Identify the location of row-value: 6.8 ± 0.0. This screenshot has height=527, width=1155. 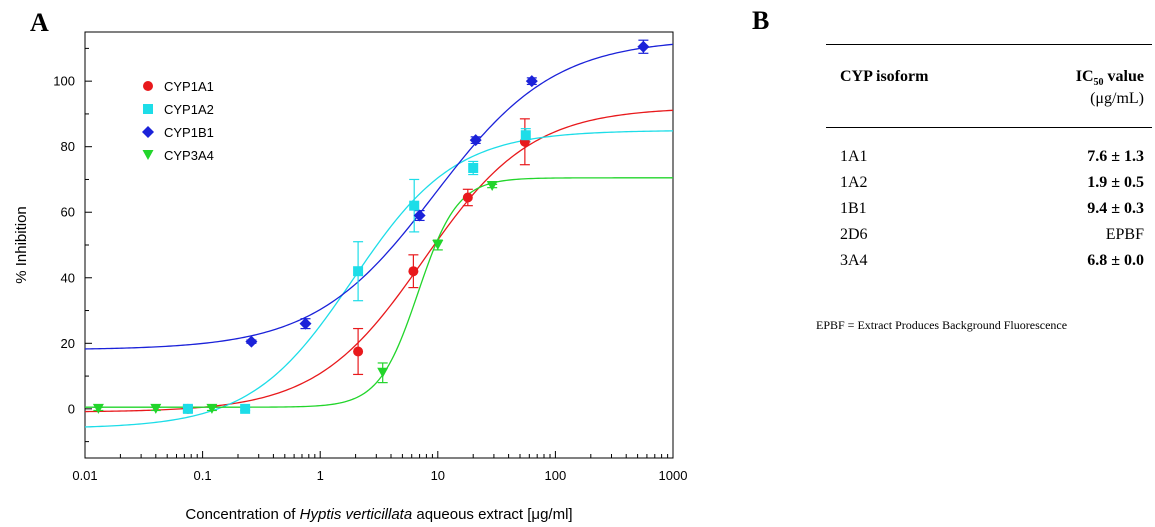
(1115, 260).